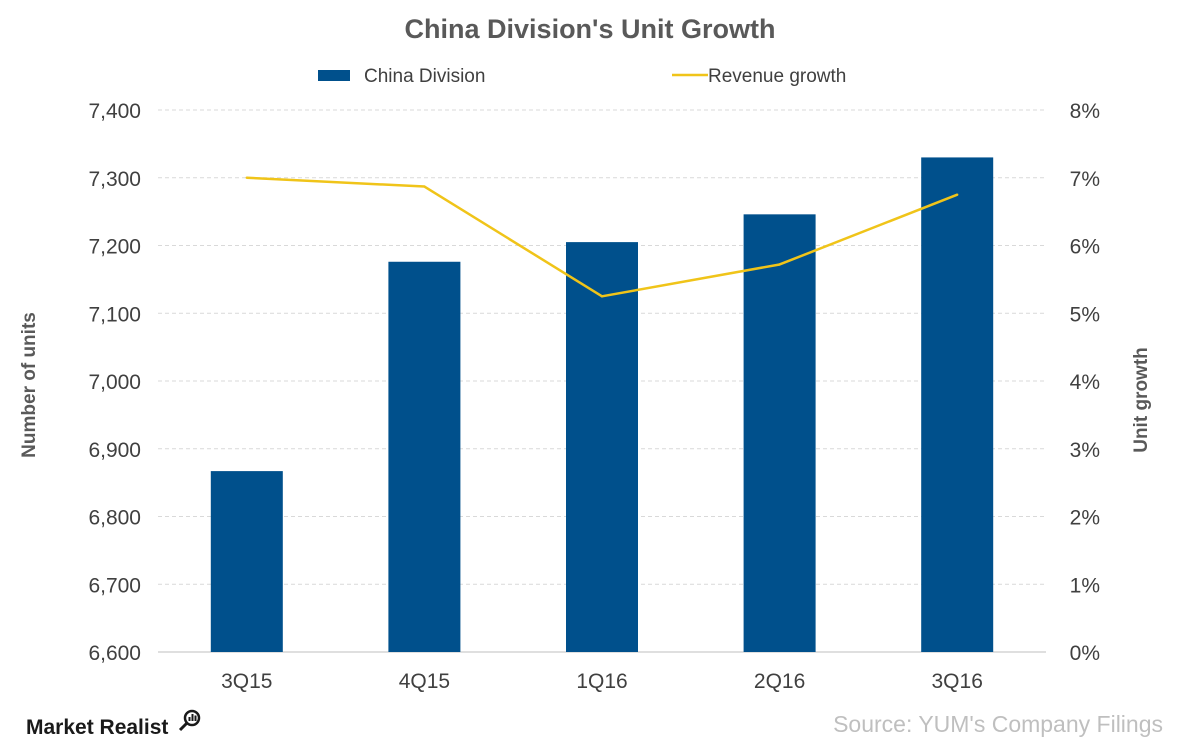  Describe the element at coordinates (957, 194) in the screenshot. I see `line-point-3Q16` at that location.